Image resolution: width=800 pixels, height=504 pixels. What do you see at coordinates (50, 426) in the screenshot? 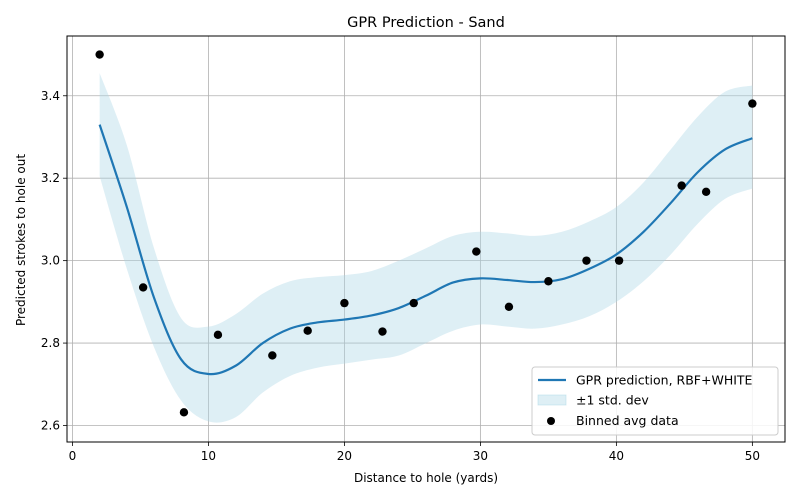
I see `y-tick-label: 2.6` at bounding box center [50, 426].